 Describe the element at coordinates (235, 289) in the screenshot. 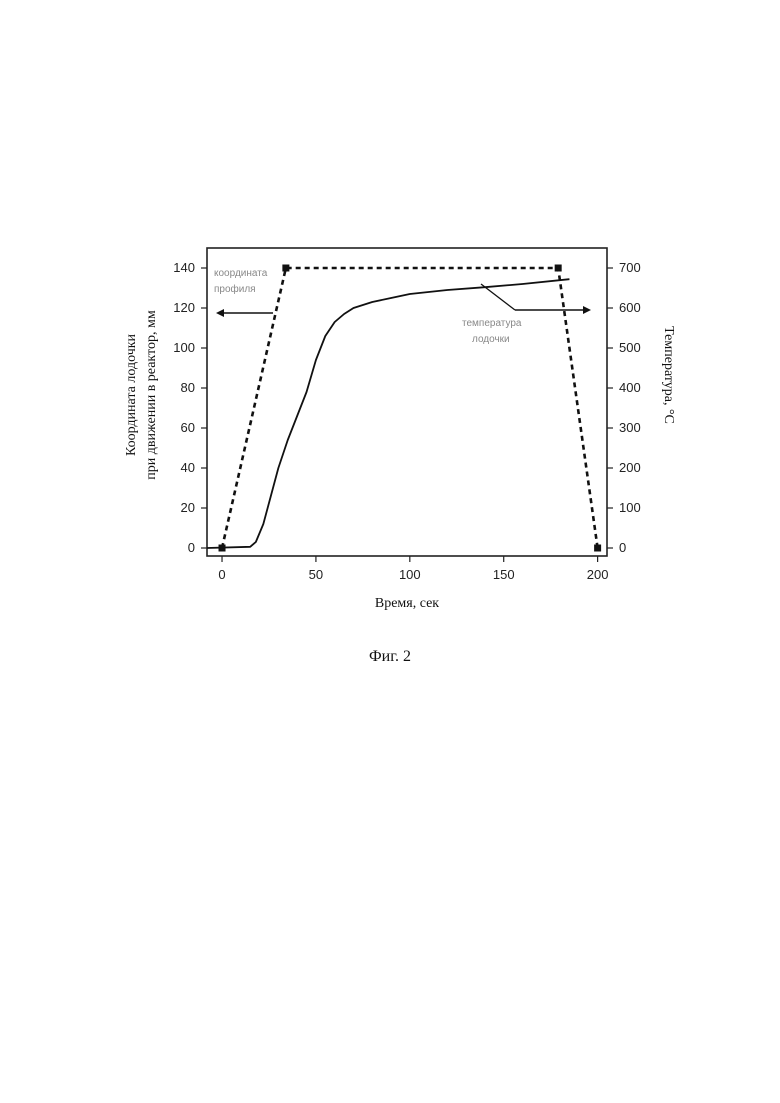

I see `annotation-profile-text: профиля` at that location.